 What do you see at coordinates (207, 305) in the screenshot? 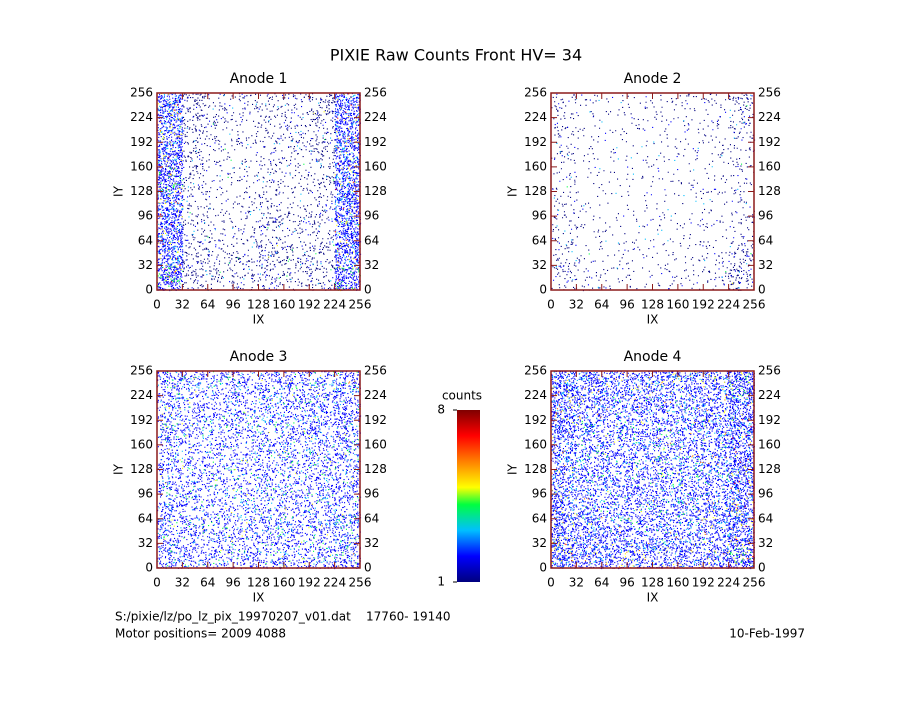
I see `x-tick-label: 64` at bounding box center [207, 305].